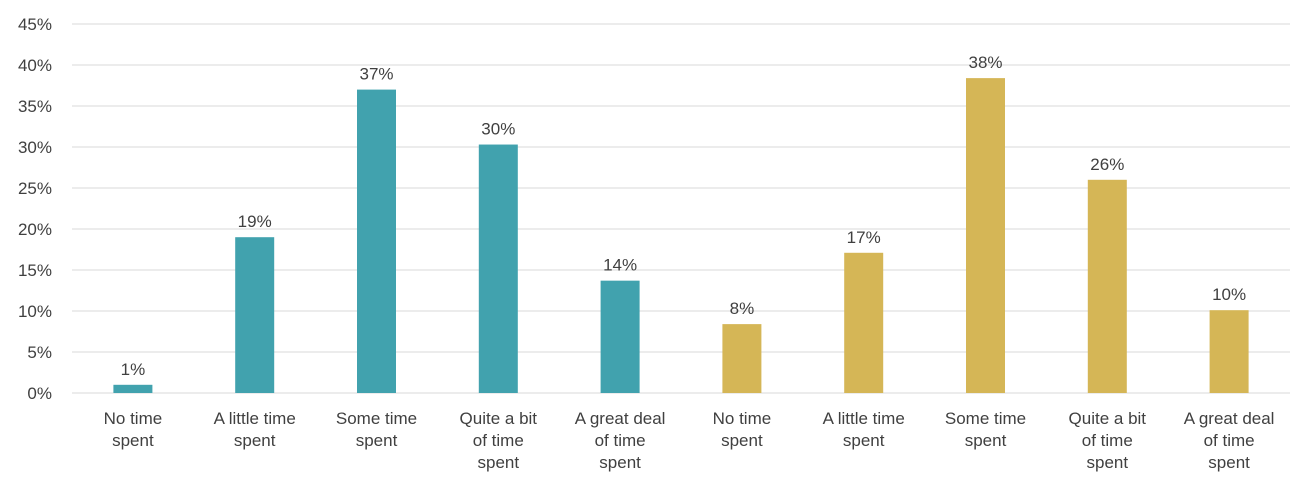 This screenshot has height=489, width=1292. Describe the element at coordinates (985, 62) in the screenshot. I see `data-label: 38%` at that location.